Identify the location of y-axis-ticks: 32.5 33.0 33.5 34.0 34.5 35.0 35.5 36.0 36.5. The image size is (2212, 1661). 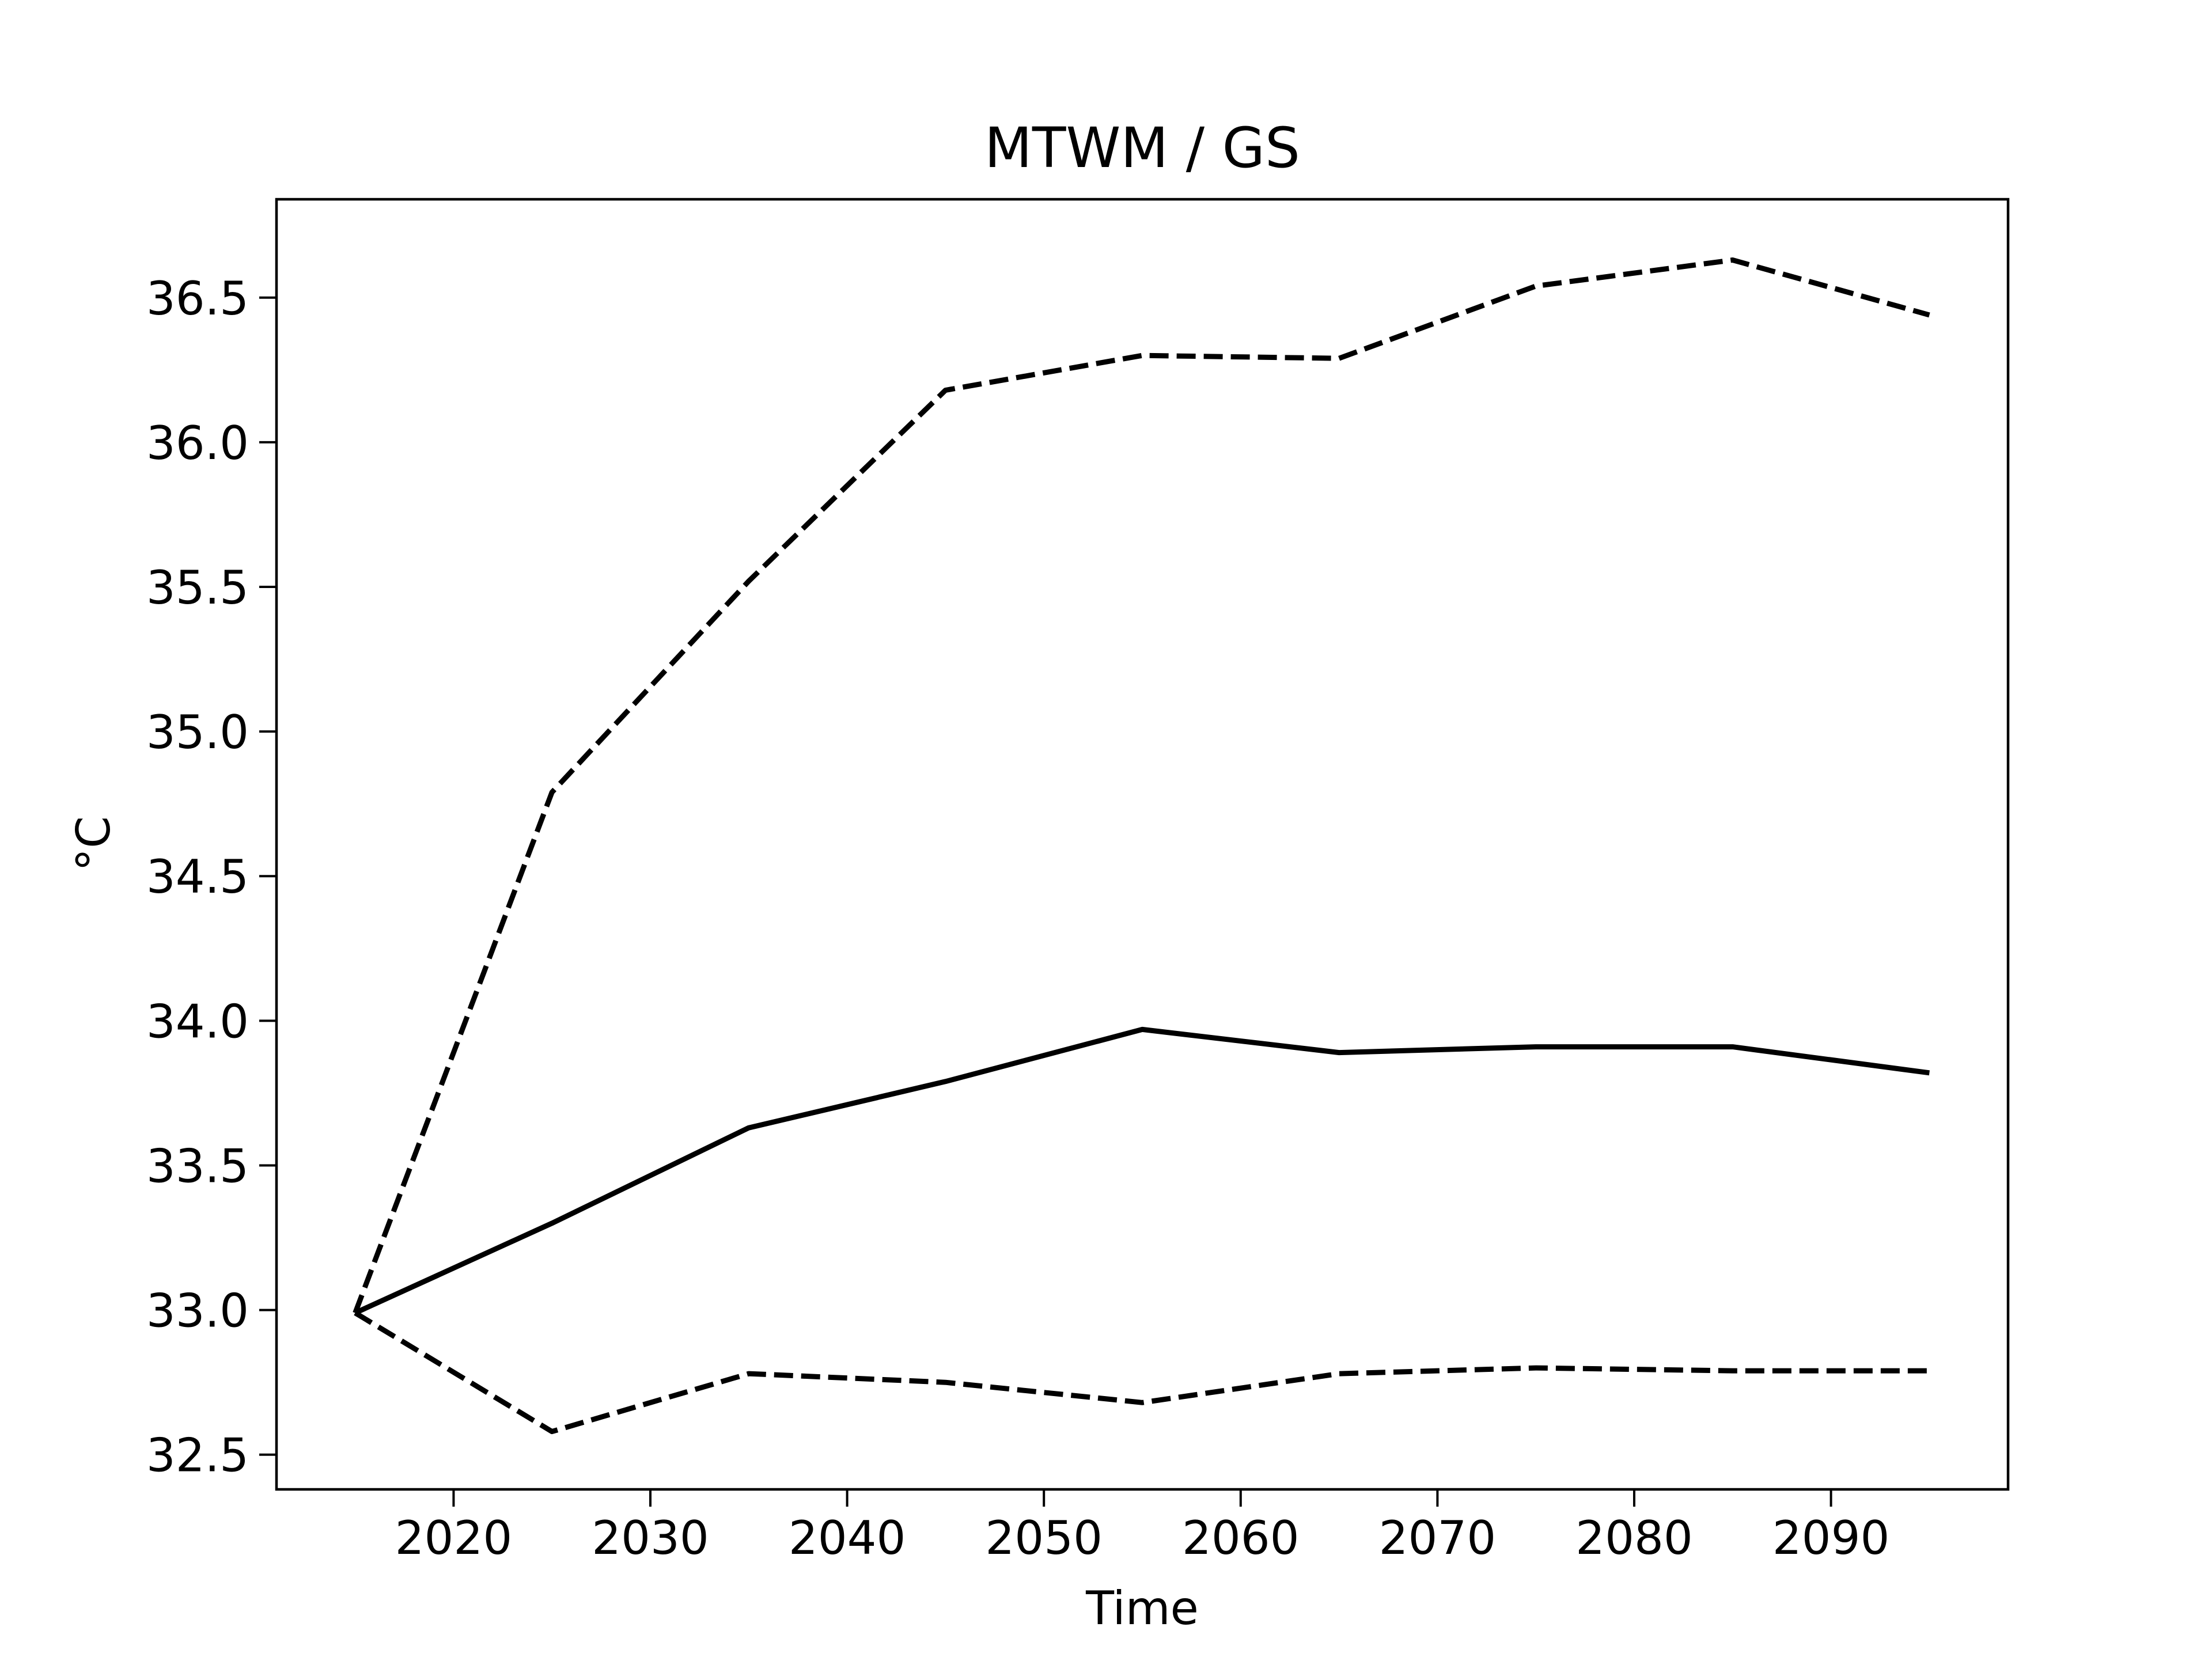
(211, 877).